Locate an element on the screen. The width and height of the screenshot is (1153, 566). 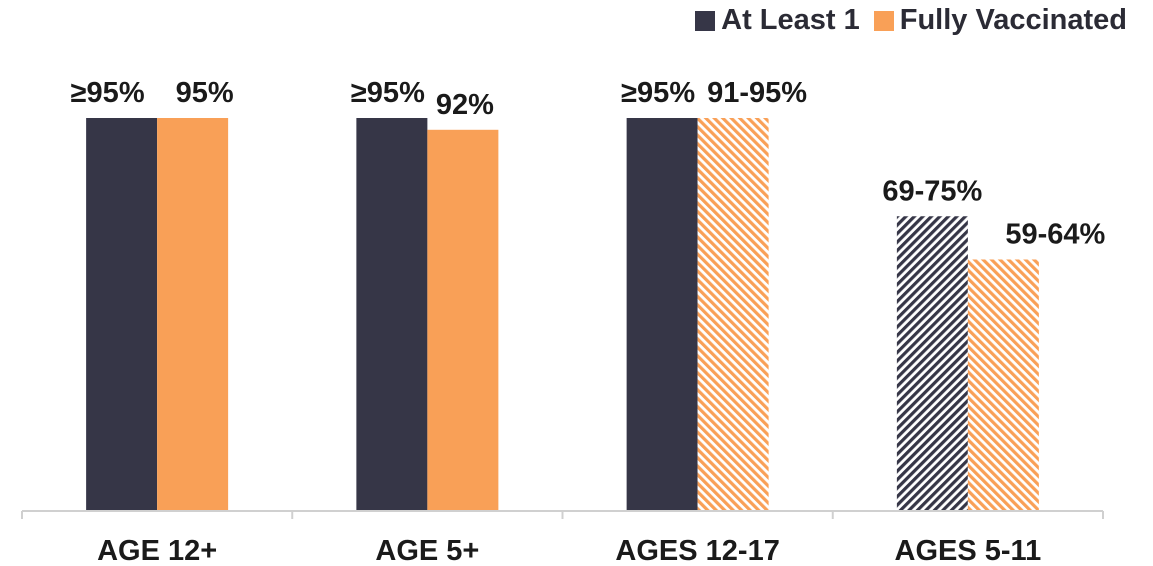
x-axis: AGE 12+ AGE 5+ AGES 12-17 AGES 5-11 is located at coordinates (562, 538).